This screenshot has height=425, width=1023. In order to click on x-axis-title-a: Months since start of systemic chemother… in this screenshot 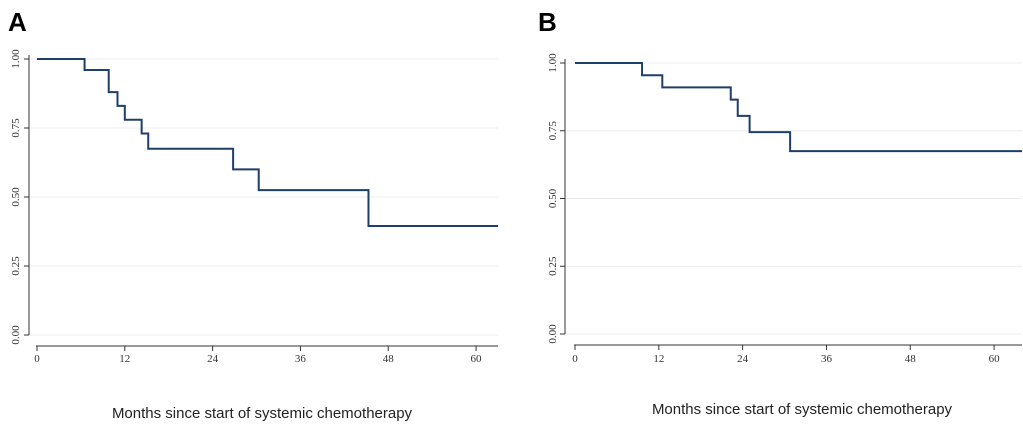, I will do `click(262, 413)`.